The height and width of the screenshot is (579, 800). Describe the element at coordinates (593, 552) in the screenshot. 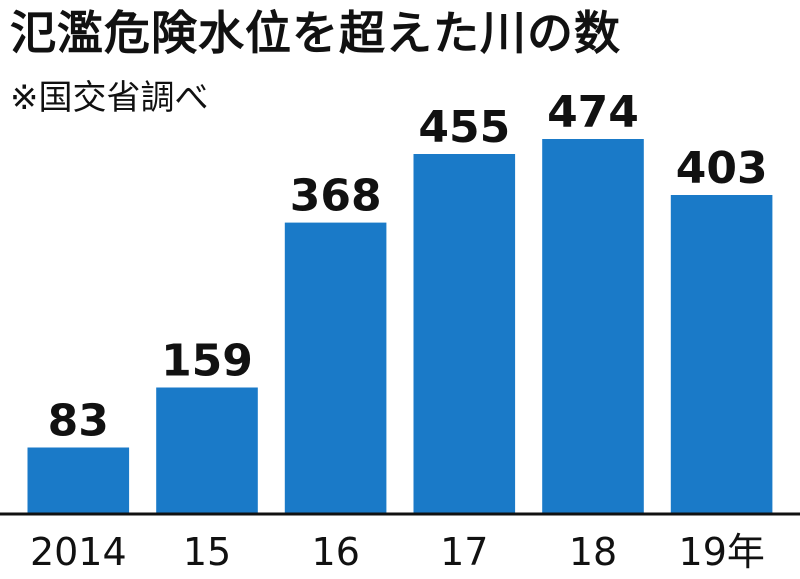

I see `x-tick-label-18: 18` at that location.